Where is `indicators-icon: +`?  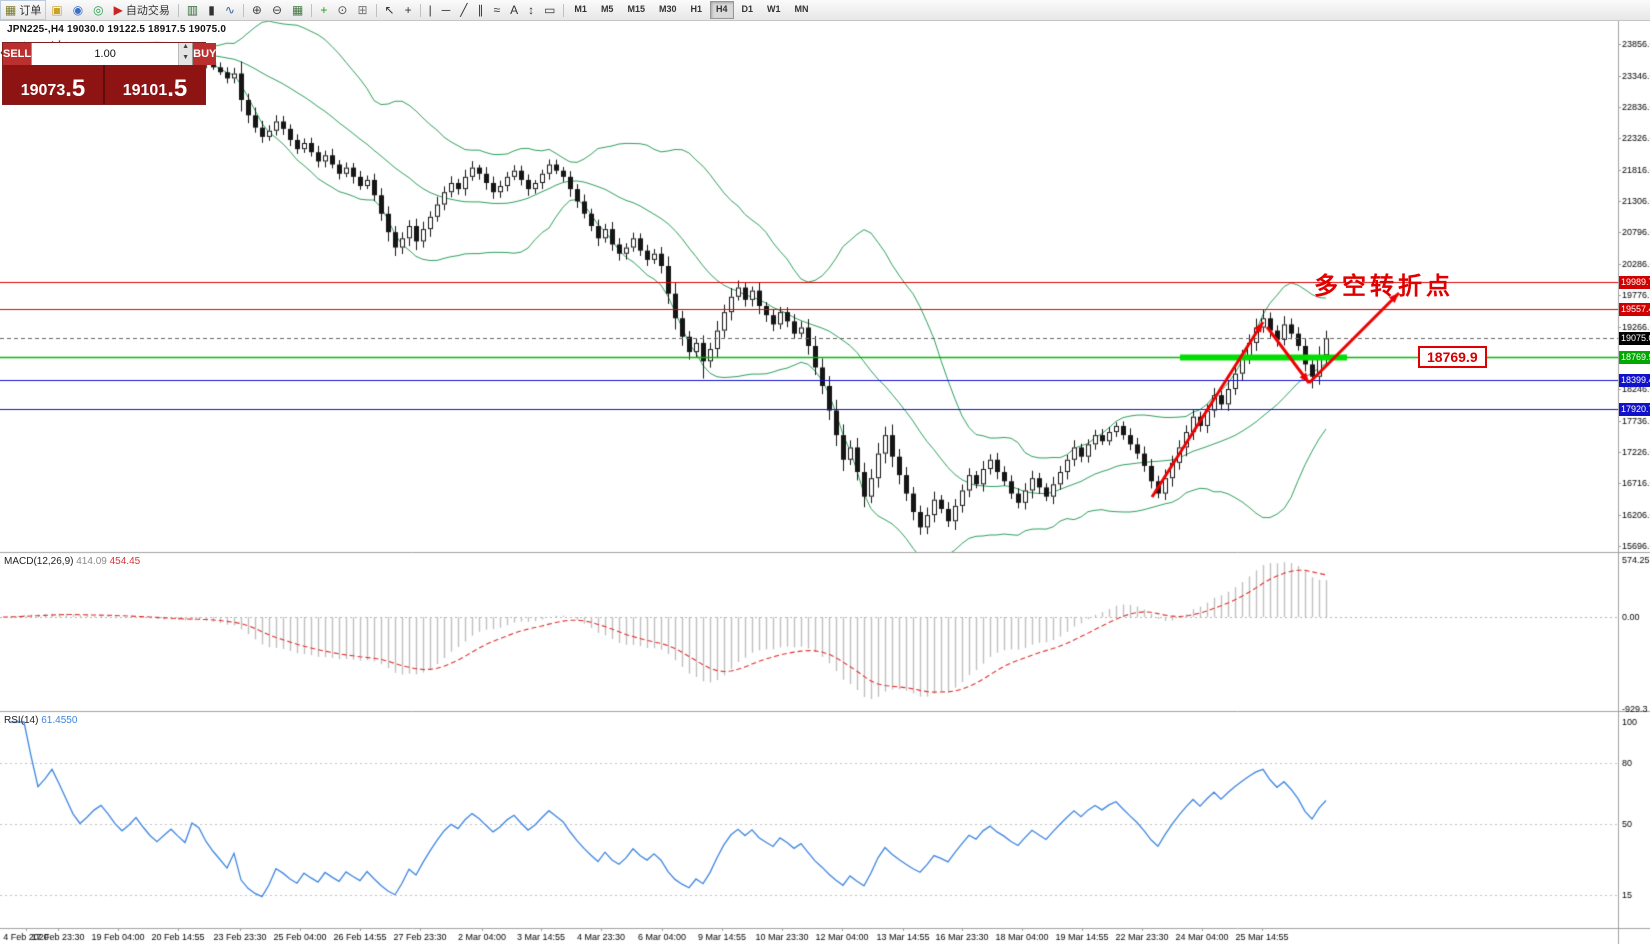
indicators-icon: + is located at coordinates (324, 10).